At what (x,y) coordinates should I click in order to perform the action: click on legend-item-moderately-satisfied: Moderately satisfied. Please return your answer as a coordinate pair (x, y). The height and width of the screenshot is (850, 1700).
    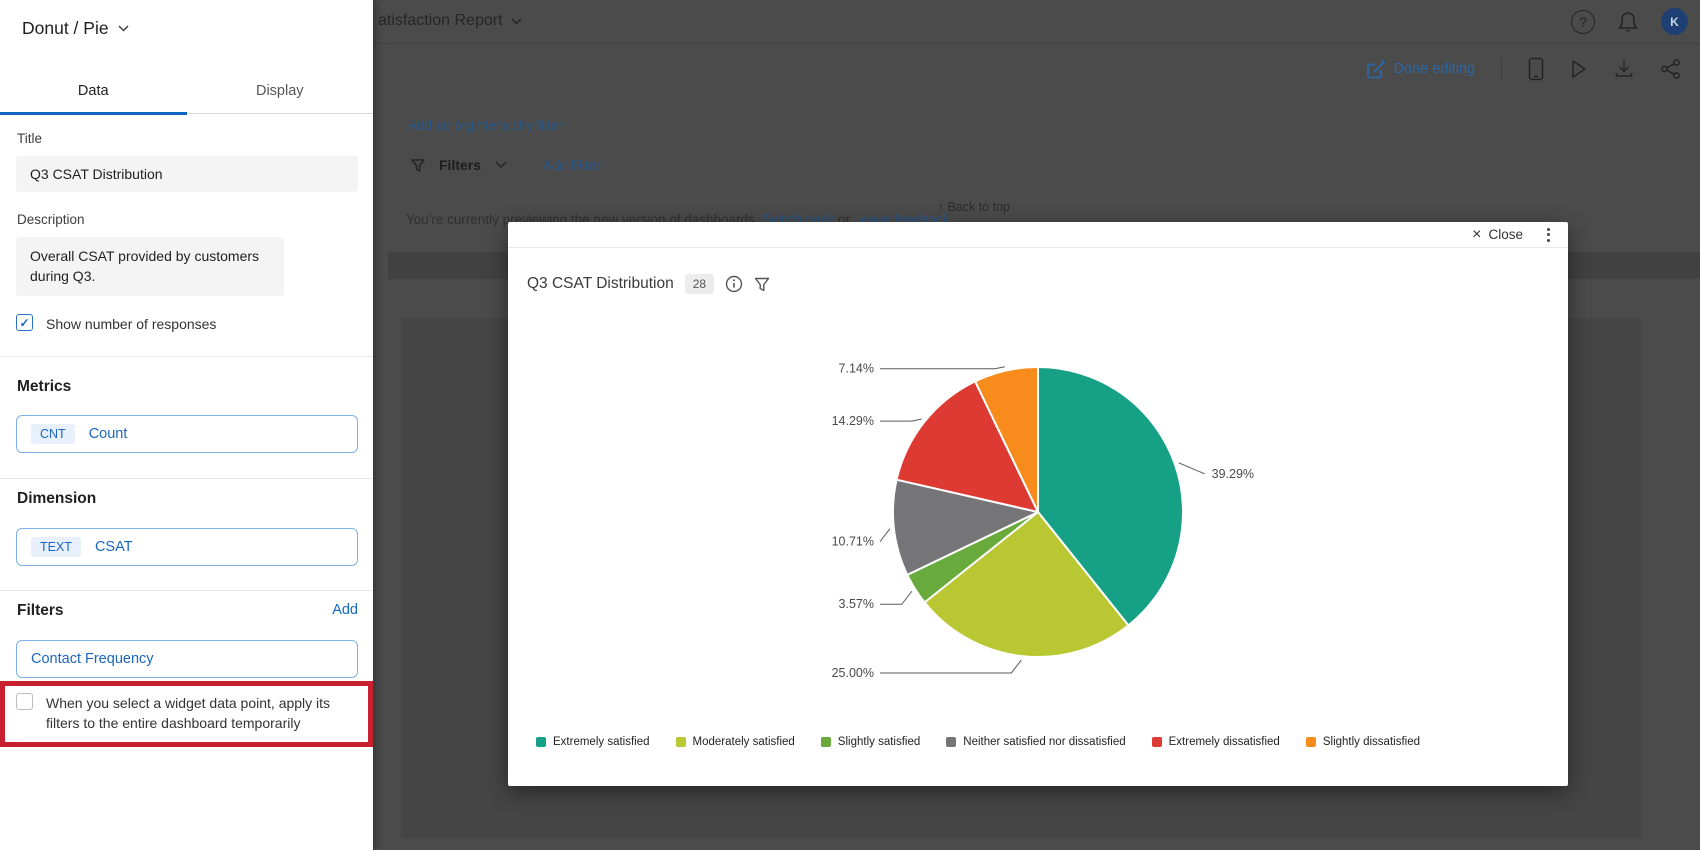
    Looking at the image, I should click on (735, 742).